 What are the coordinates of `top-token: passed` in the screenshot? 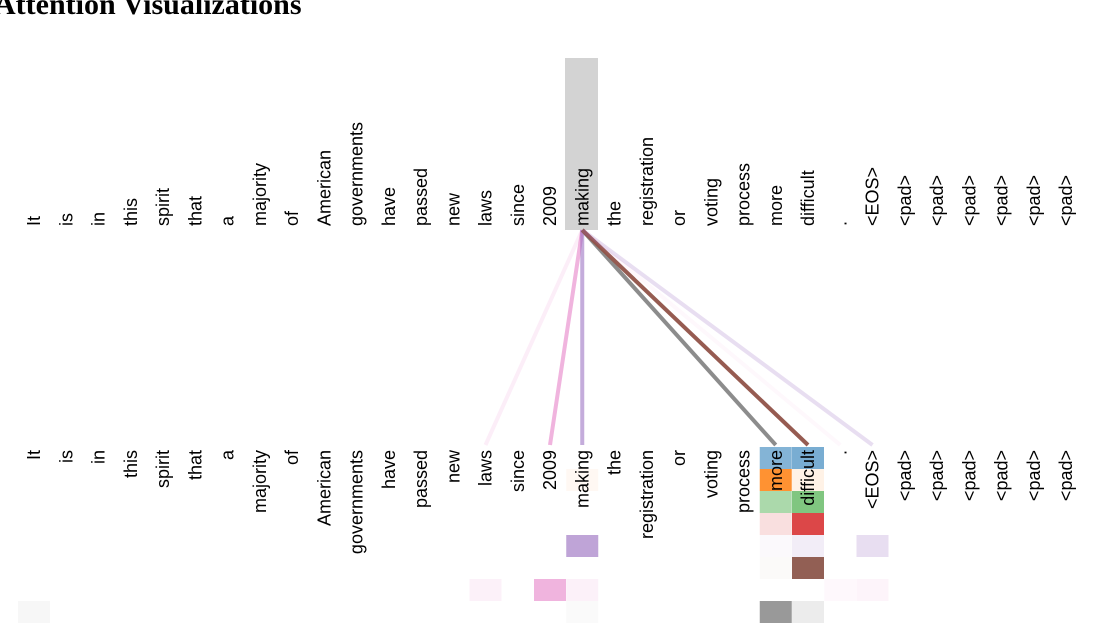 It's located at (421, 197).